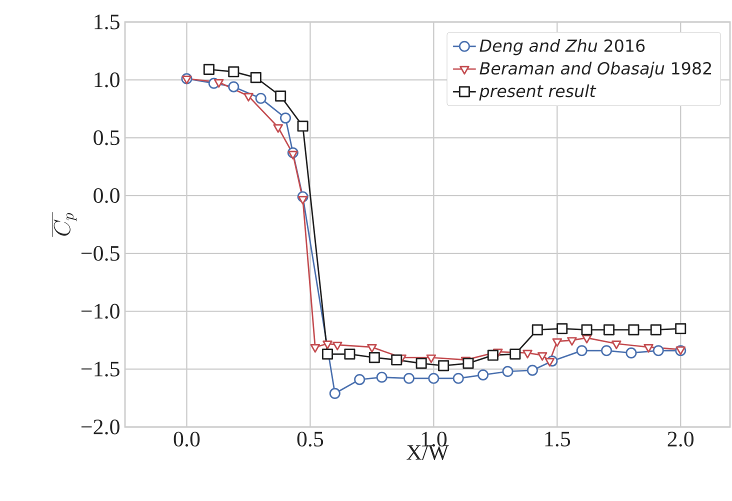  I want to click on x-axis-title: X/W, so click(427, 452).